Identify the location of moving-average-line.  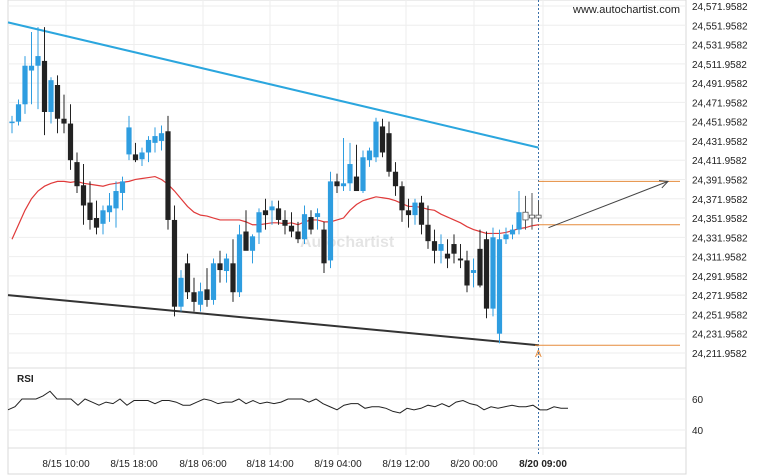
(275, 207).